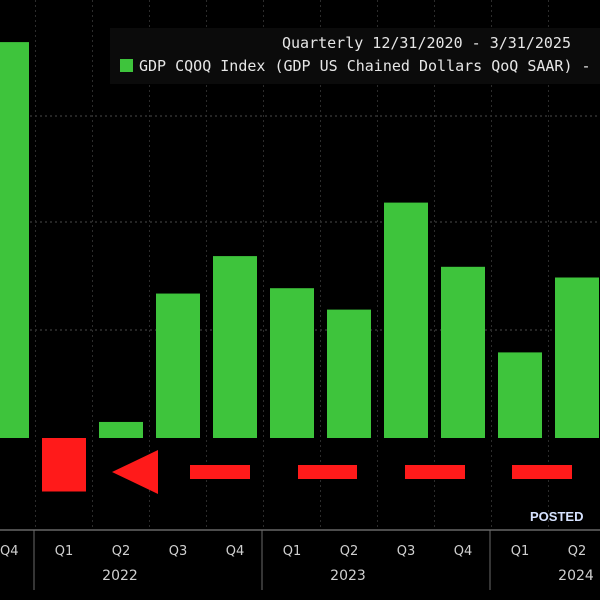 The height and width of the screenshot is (600, 600). What do you see at coordinates (426, 43) in the screenshot?
I see `chart-title: Quarterly 12/31/2020 - 3/31/2025` at bounding box center [426, 43].